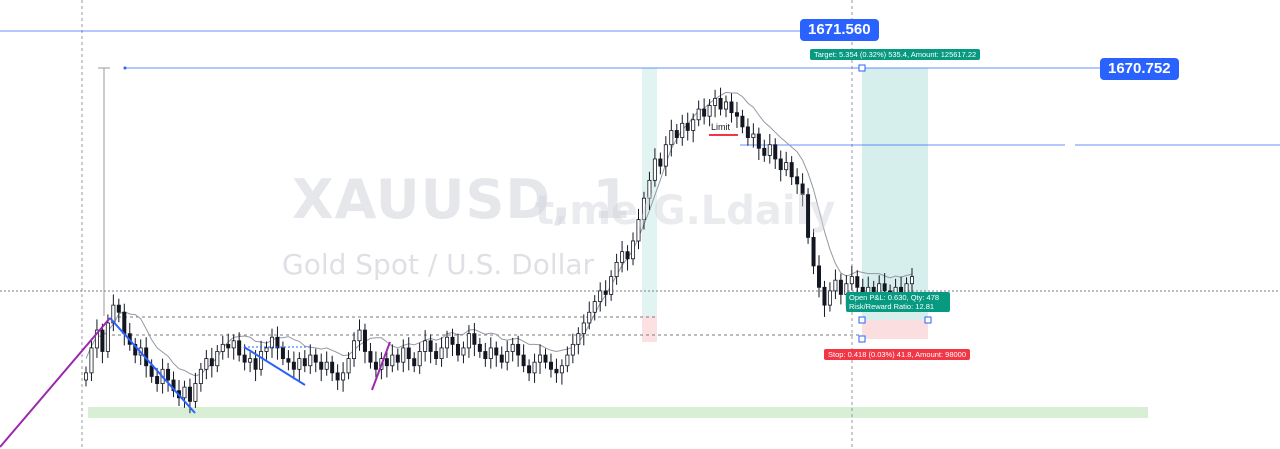 The image size is (1280, 449). What do you see at coordinates (125, 68) in the screenshot?
I see `anchor-dot` at bounding box center [125, 68].